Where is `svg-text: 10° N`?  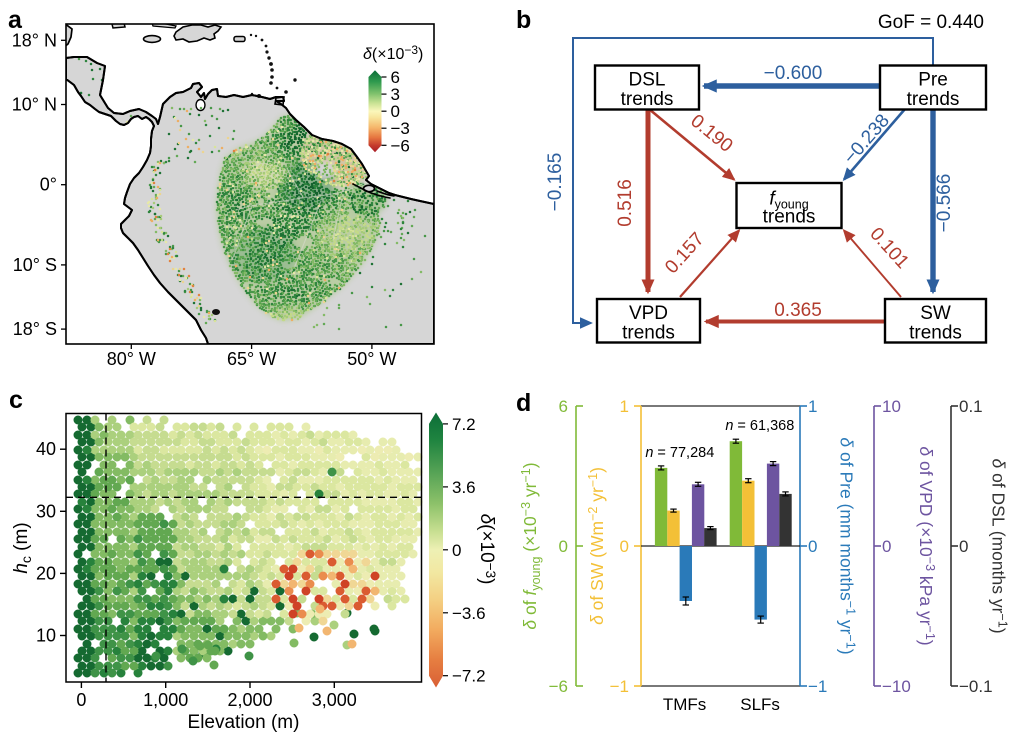 svg-text: 10° N is located at coordinates (34, 105).